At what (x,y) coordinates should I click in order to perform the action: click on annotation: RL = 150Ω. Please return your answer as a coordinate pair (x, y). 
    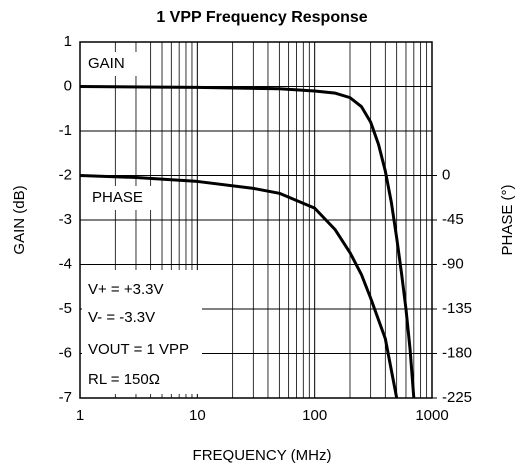
    Looking at the image, I should click on (124, 379).